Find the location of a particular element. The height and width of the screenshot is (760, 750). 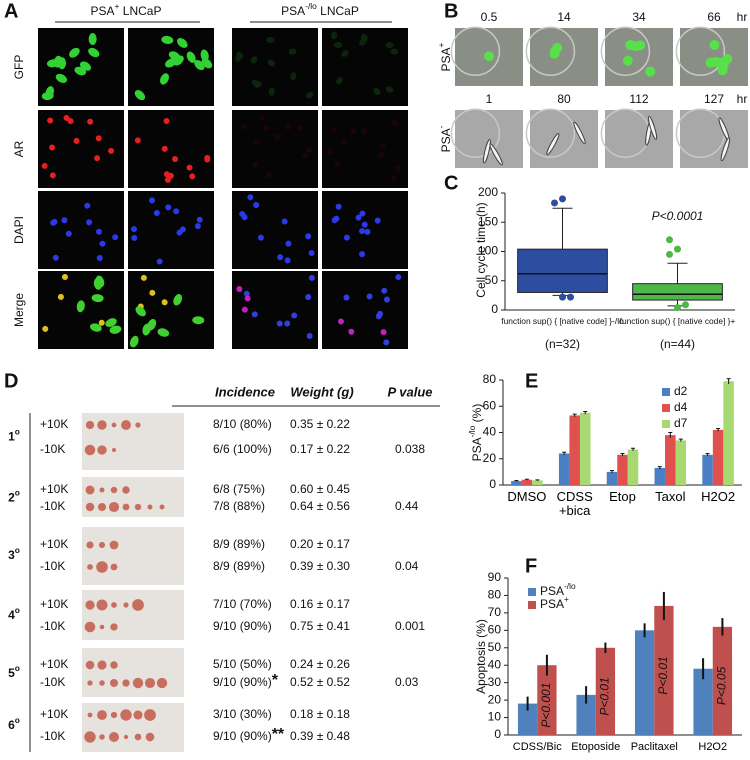

incidence-value: 7/10 (70%) is located at coordinates (242, 604).